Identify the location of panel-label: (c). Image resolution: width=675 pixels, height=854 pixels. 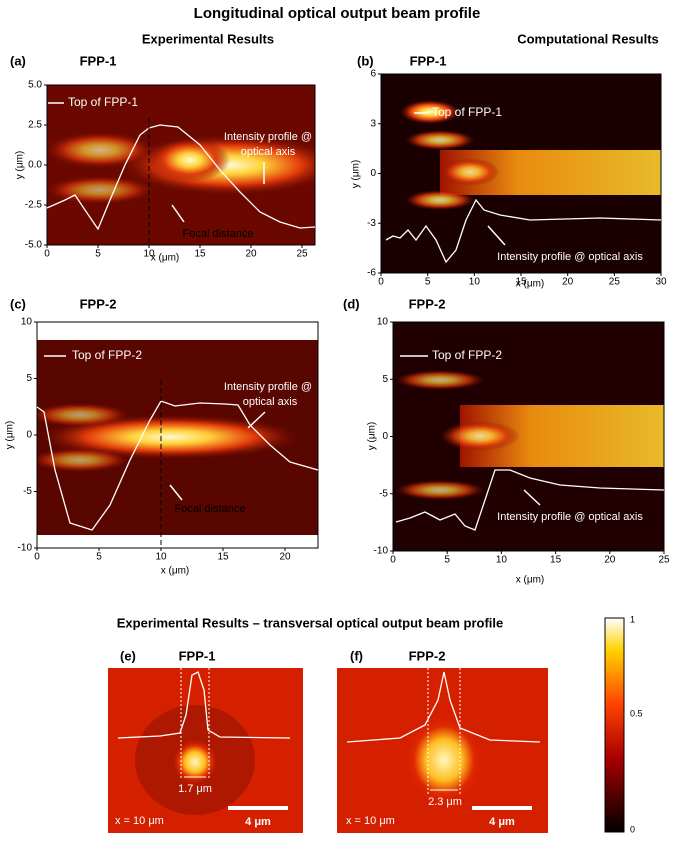
(18, 303).